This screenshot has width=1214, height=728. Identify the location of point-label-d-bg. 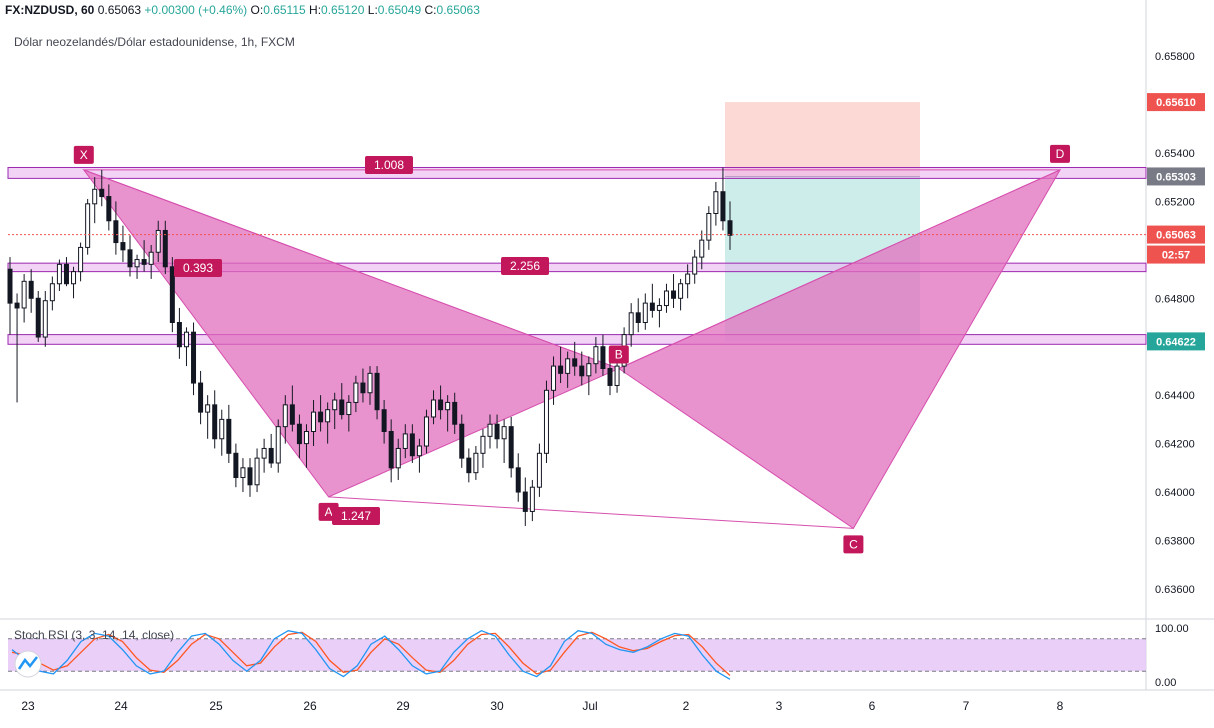
(1060, 153).